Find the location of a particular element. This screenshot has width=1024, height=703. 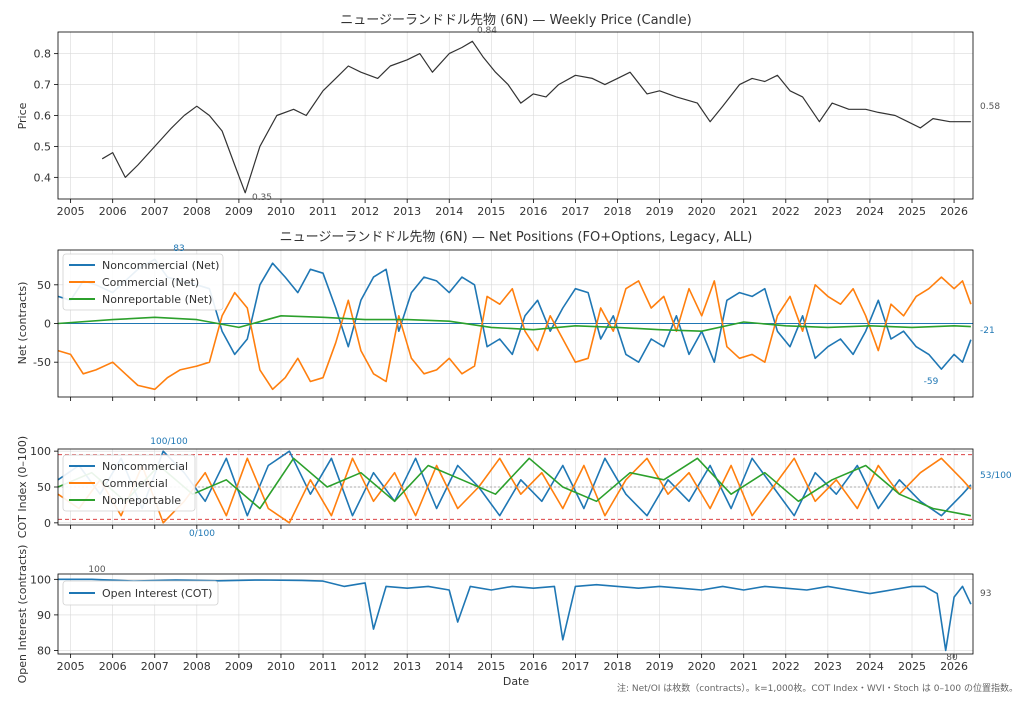

y-tick-label: 0.8 is located at coordinates (43, 54).